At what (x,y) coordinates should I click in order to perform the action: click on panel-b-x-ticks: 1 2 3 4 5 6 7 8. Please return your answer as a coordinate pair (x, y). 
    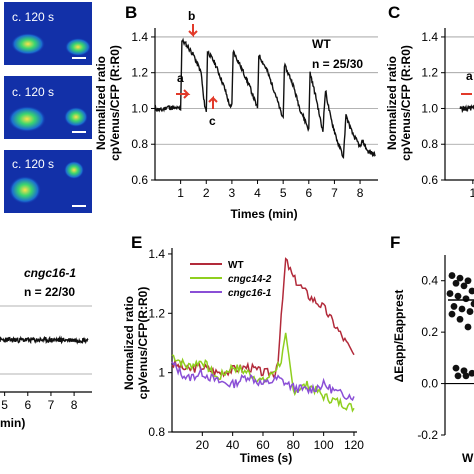
    Looking at the image, I should click on (270, 190).